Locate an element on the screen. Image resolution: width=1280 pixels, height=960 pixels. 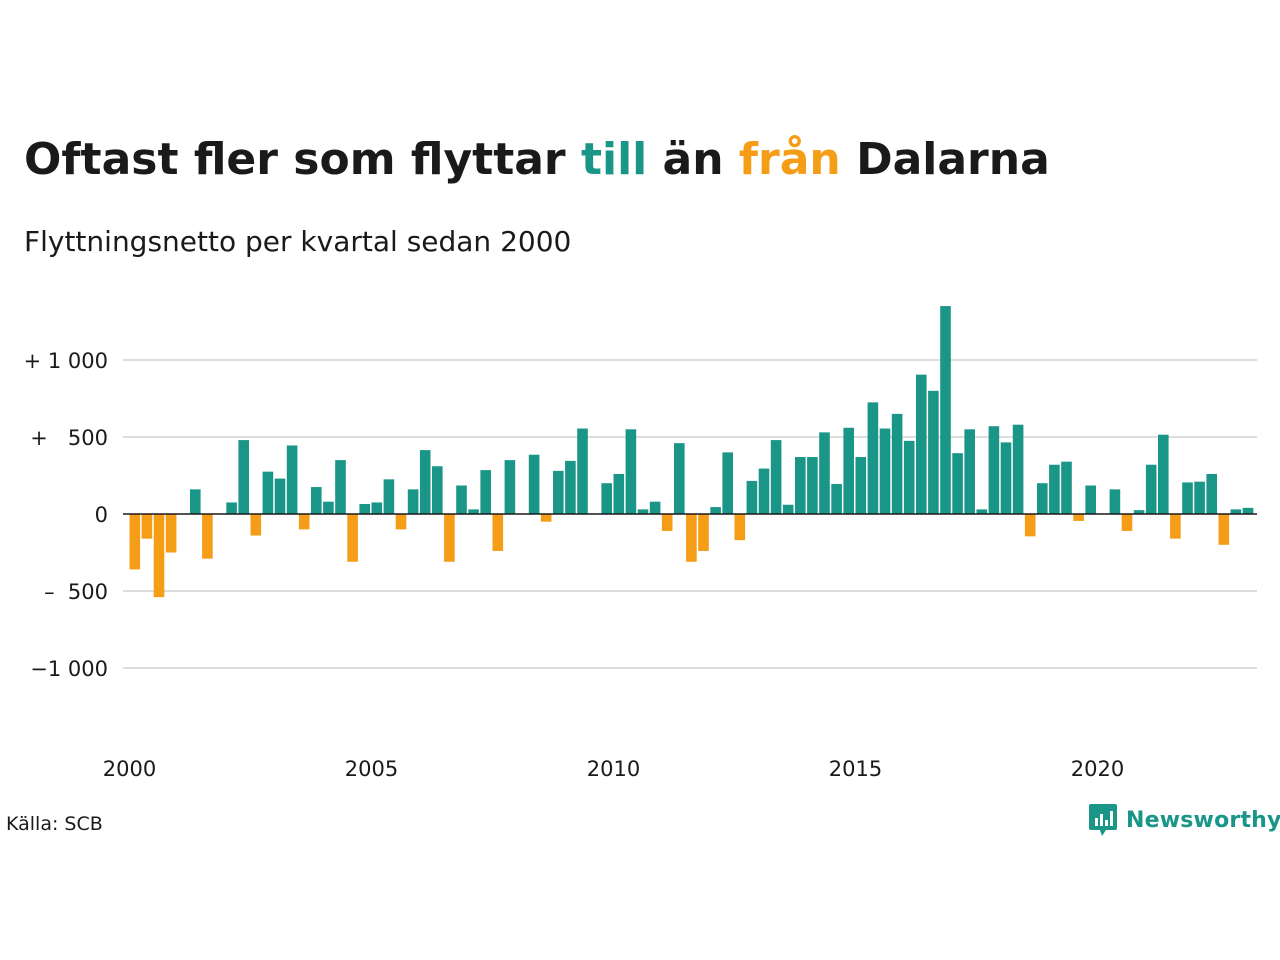
x-tick-label: 2005 is located at coordinates (371, 769).